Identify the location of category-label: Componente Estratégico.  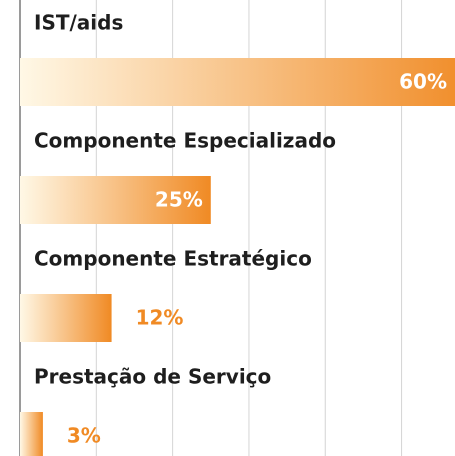
(173, 259).